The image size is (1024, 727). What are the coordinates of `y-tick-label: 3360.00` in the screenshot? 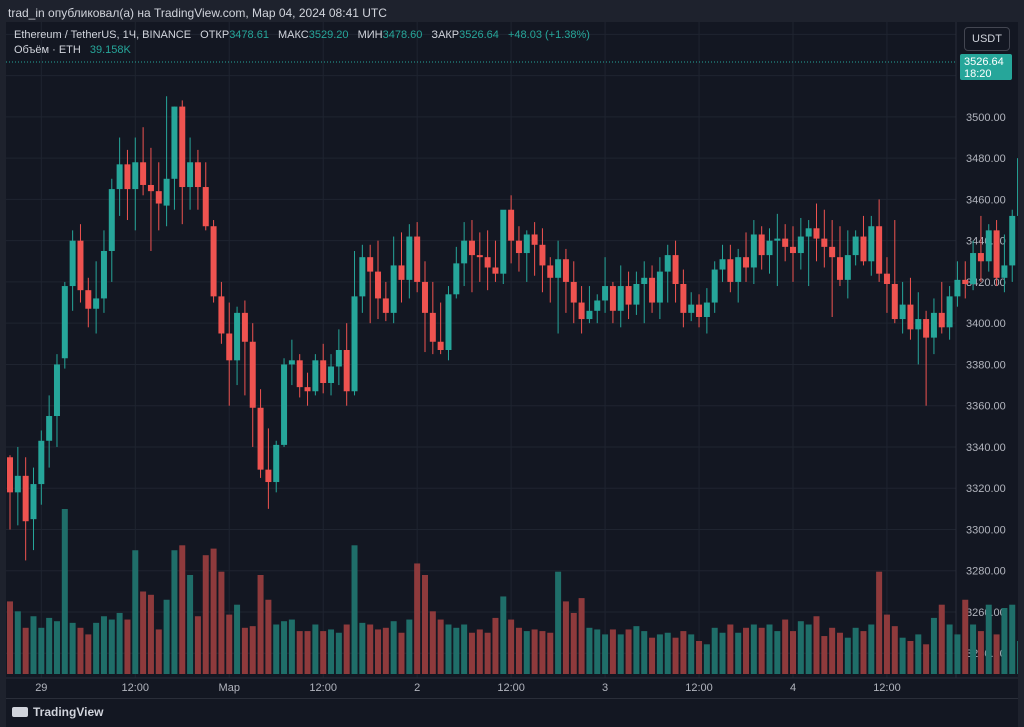 It's located at (986, 407).